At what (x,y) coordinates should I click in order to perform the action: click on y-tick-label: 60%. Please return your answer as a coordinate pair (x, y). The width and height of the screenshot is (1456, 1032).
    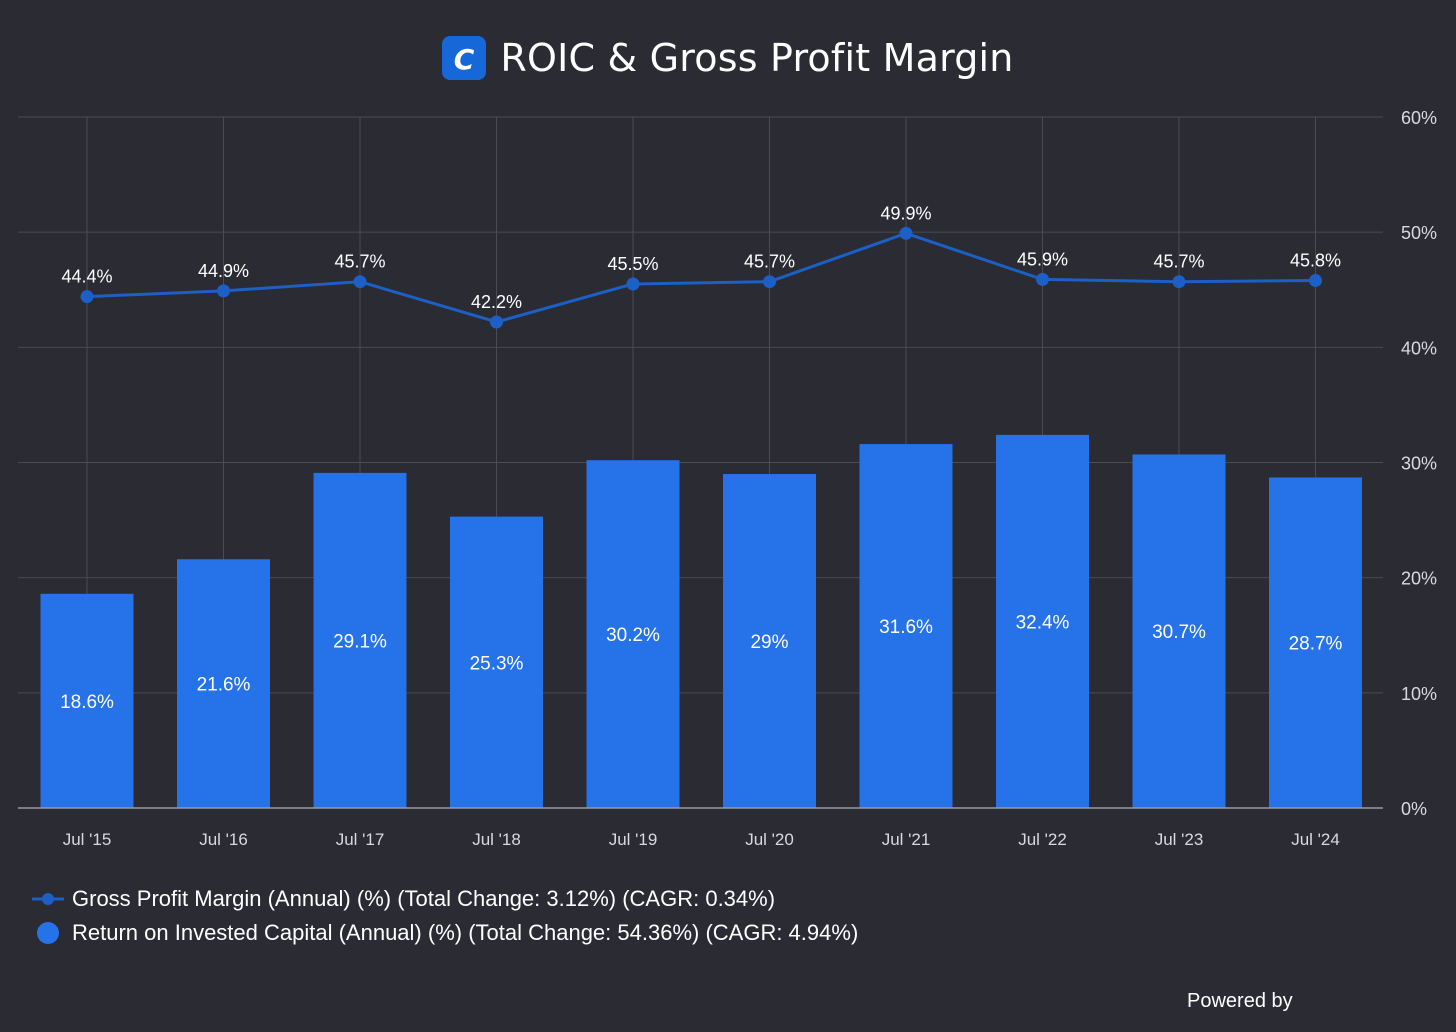
    Looking at the image, I should click on (1419, 118).